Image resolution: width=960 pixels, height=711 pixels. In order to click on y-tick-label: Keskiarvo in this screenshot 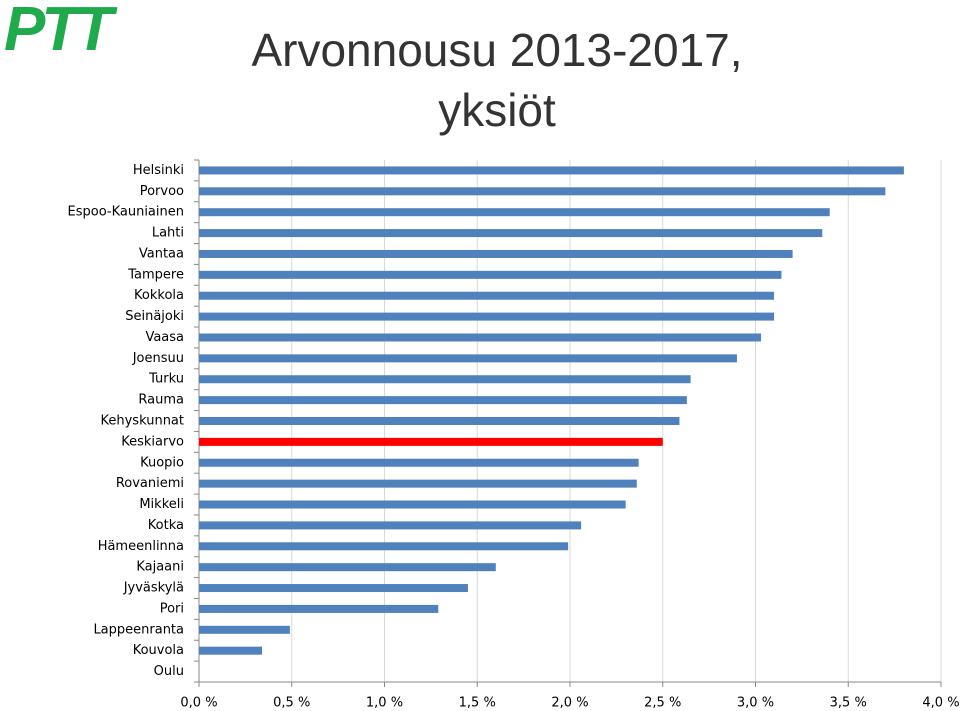, I will do `click(152, 441)`.